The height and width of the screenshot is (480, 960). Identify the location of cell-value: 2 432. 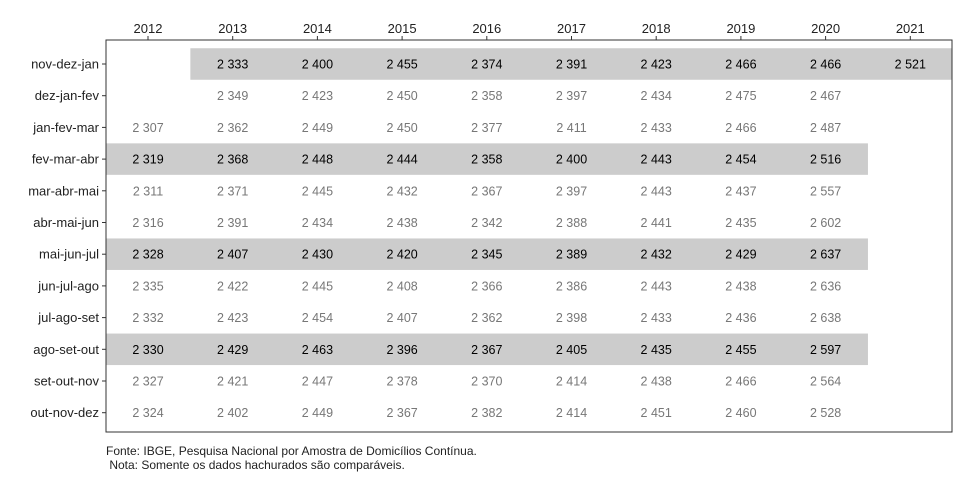
(656, 255).